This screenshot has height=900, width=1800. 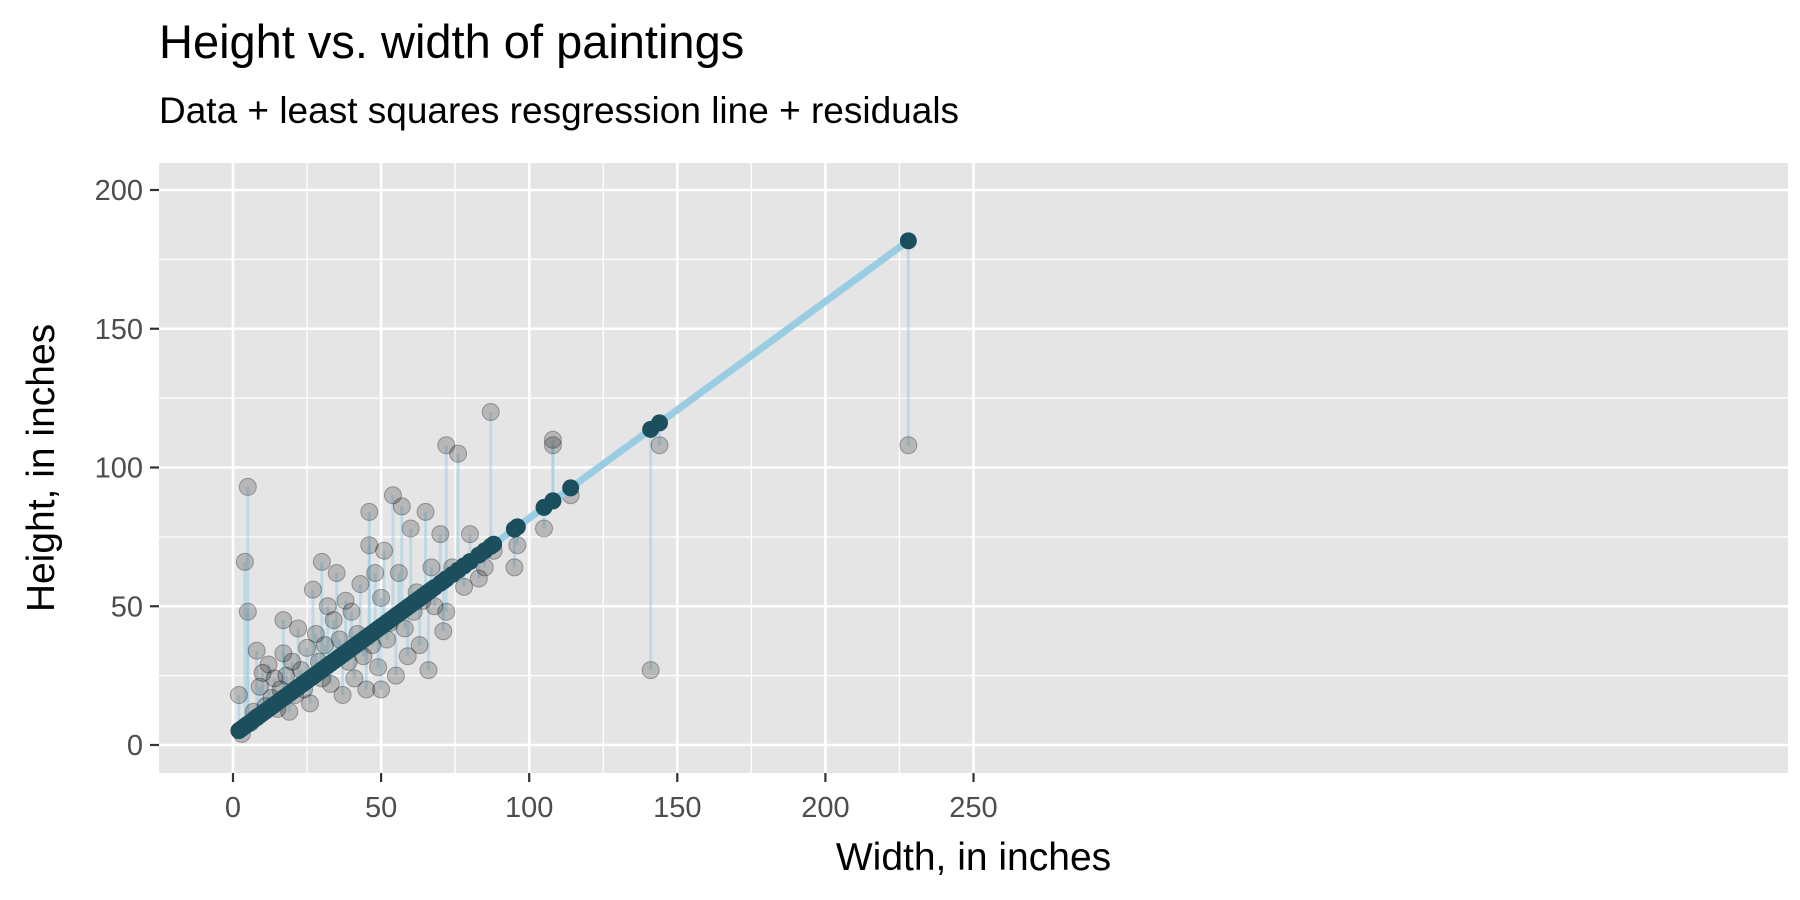 What do you see at coordinates (529, 808) in the screenshot?
I see `x-tick-label: 100` at bounding box center [529, 808].